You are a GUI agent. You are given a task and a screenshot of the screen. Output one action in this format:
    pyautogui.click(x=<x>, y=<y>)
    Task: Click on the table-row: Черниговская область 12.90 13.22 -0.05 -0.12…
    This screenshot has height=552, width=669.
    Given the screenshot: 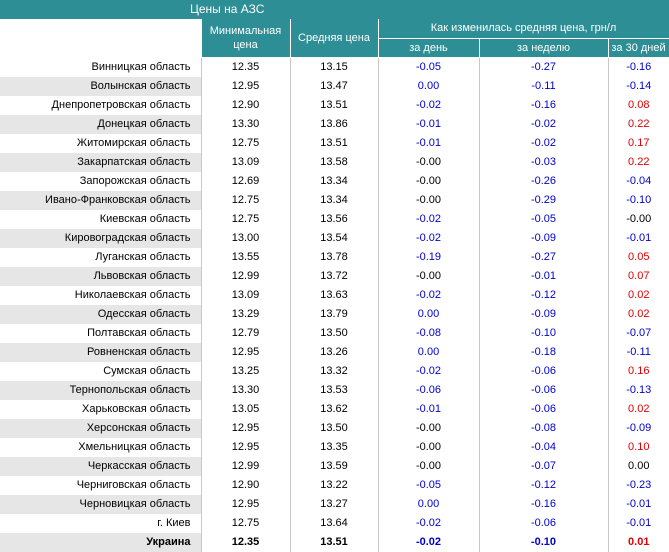 What is the action you would take?
    pyautogui.click(x=334, y=485)
    